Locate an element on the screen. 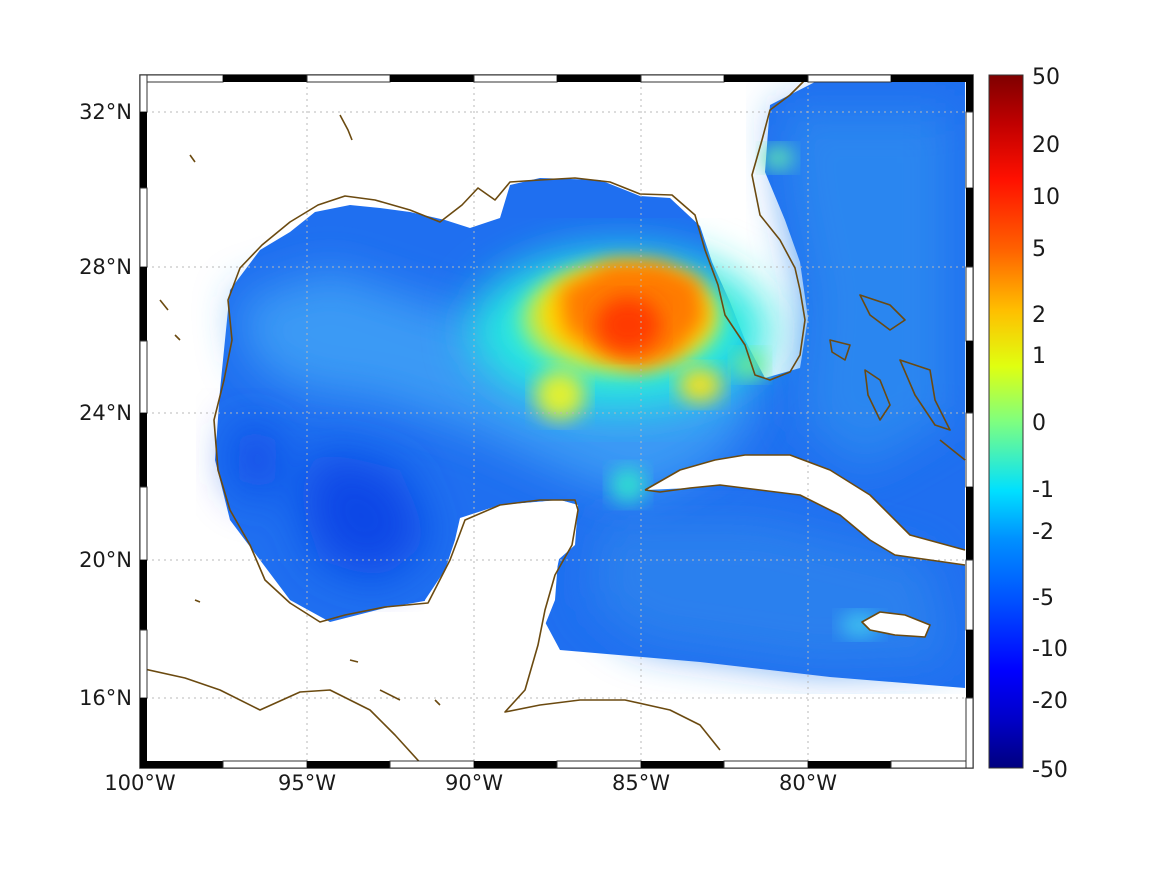 The width and height of the screenshot is (1167, 875). x-tick-label: 90°W is located at coordinates (474, 783).